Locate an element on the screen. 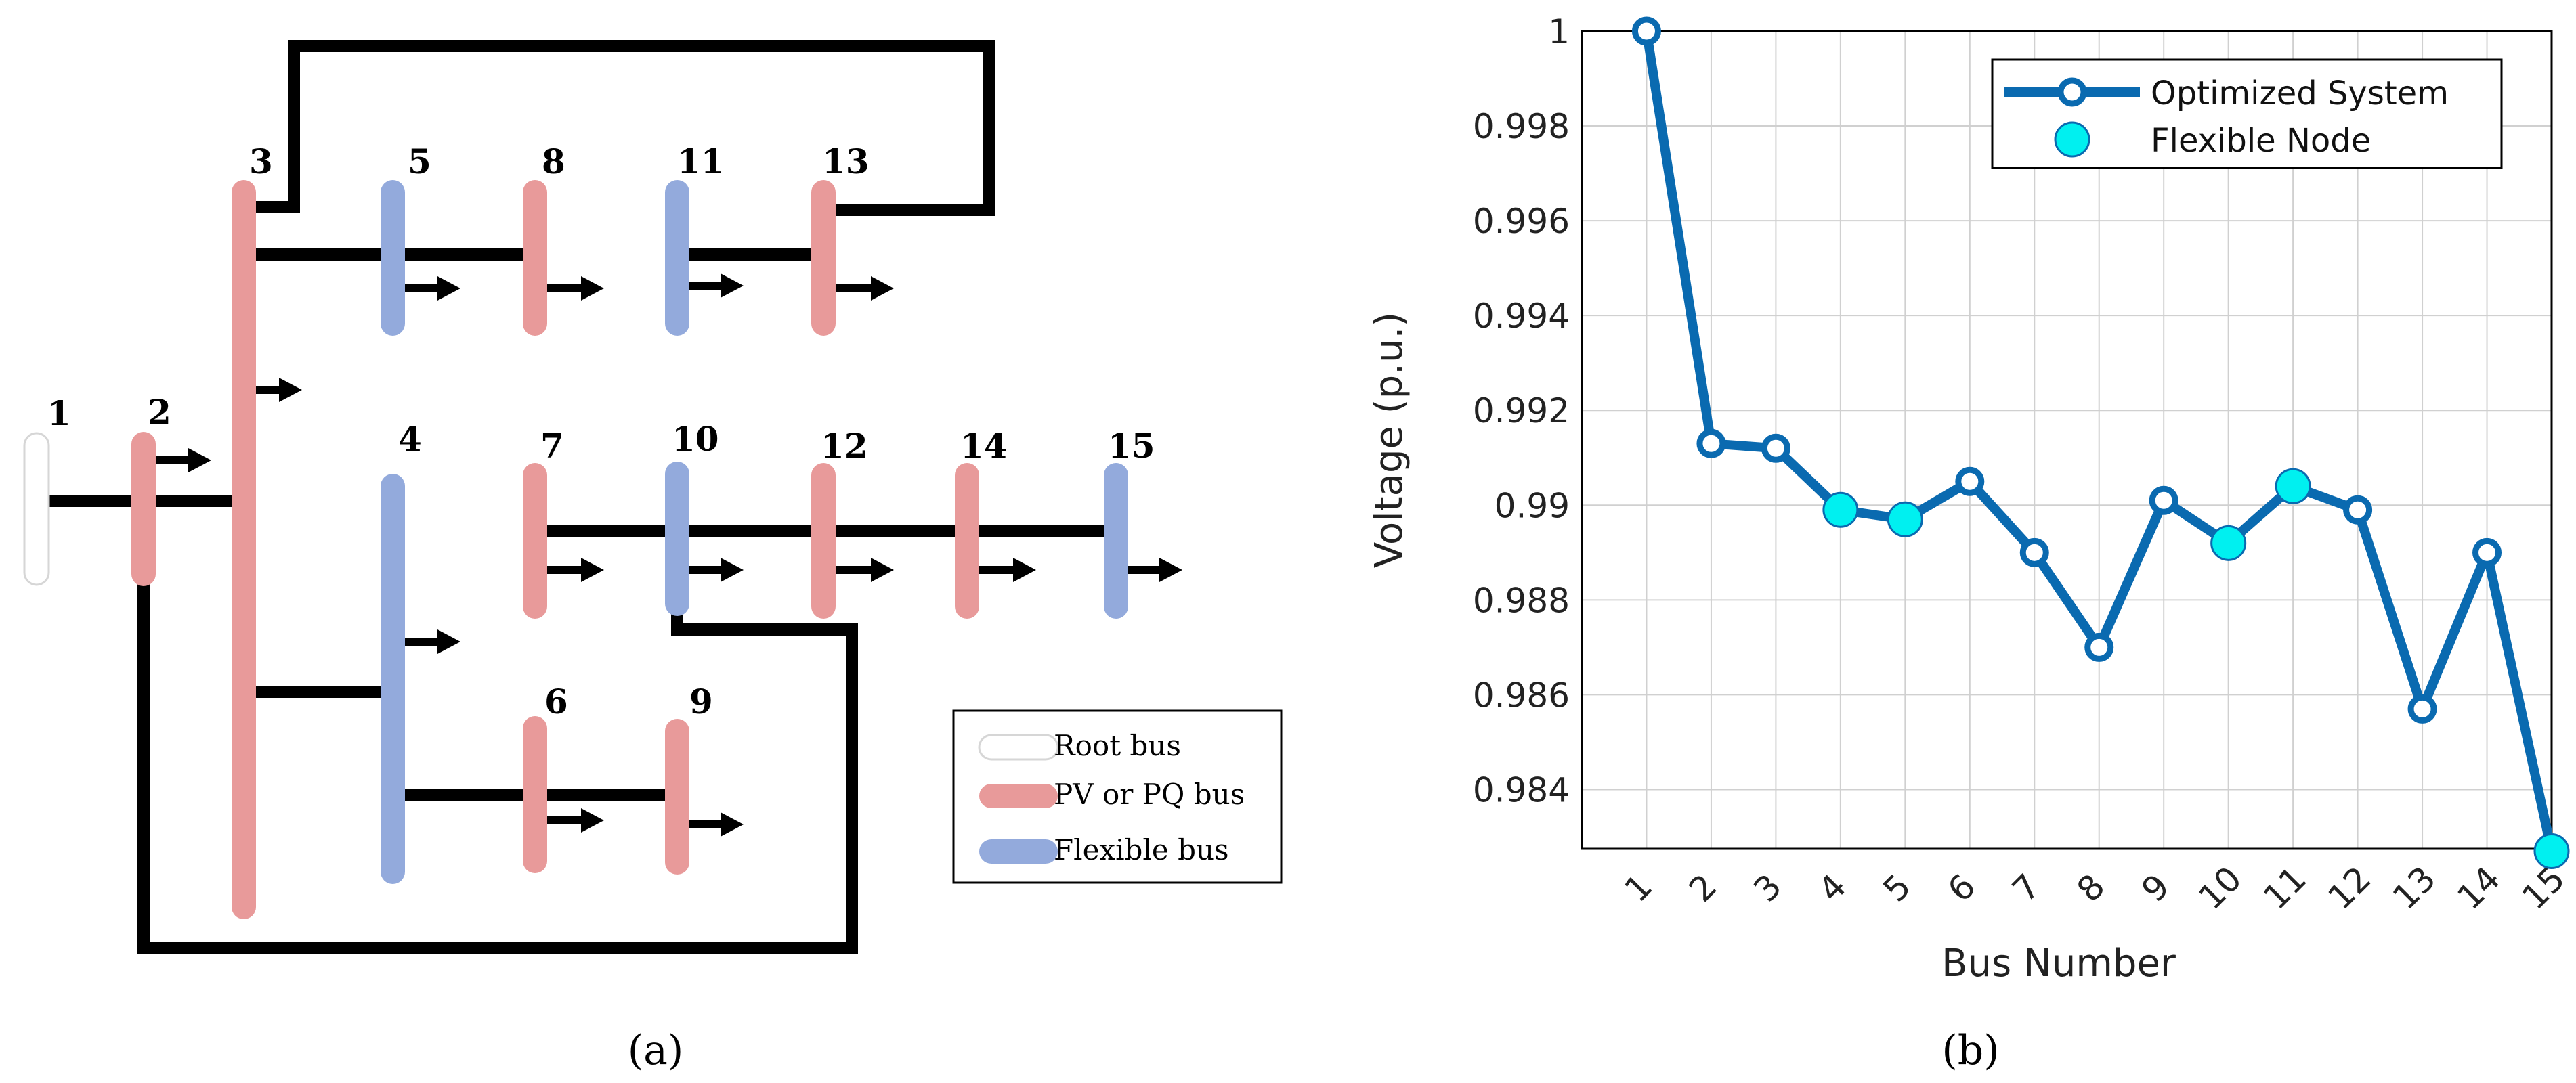 This screenshot has height=1083, width=2576. x-axis-label: Bus Number is located at coordinates (2058, 964).